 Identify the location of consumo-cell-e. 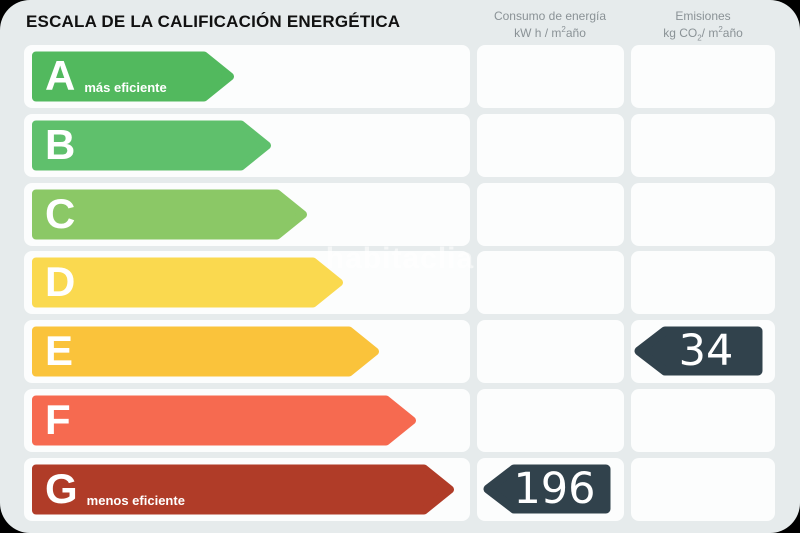
(550, 352).